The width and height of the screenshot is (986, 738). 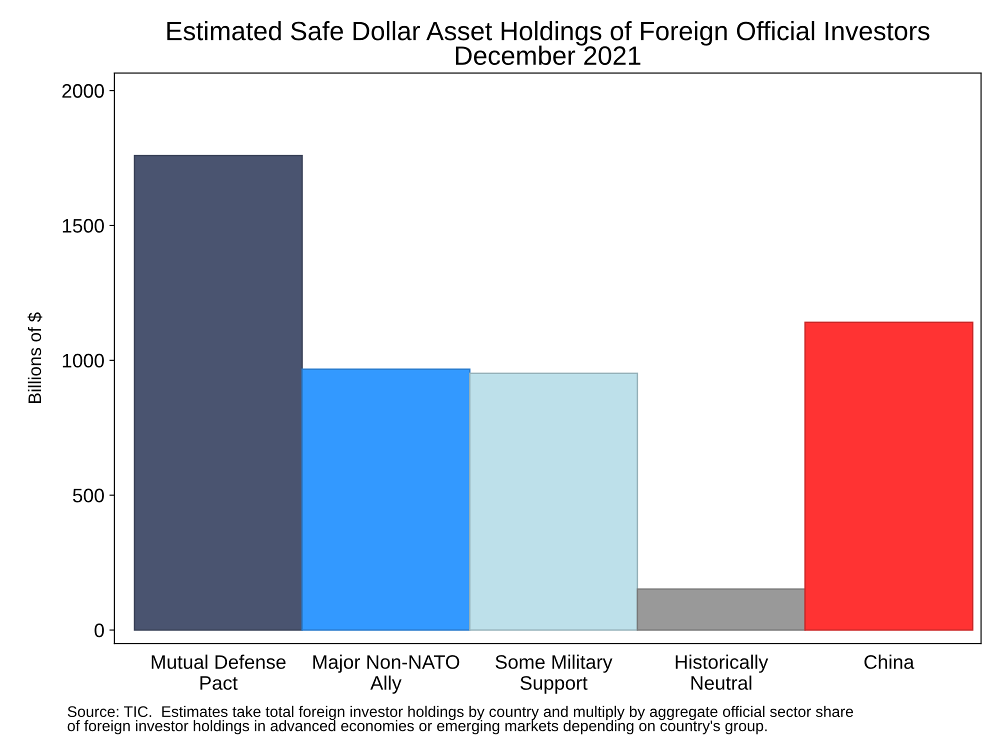 What do you see at coordinates (548, 43) in the screenshot?
I see `chart-title: Estimated Safe Dollar Asset Holdings of Foreign Official Investors December 2021` at bounding box center [548, 43].